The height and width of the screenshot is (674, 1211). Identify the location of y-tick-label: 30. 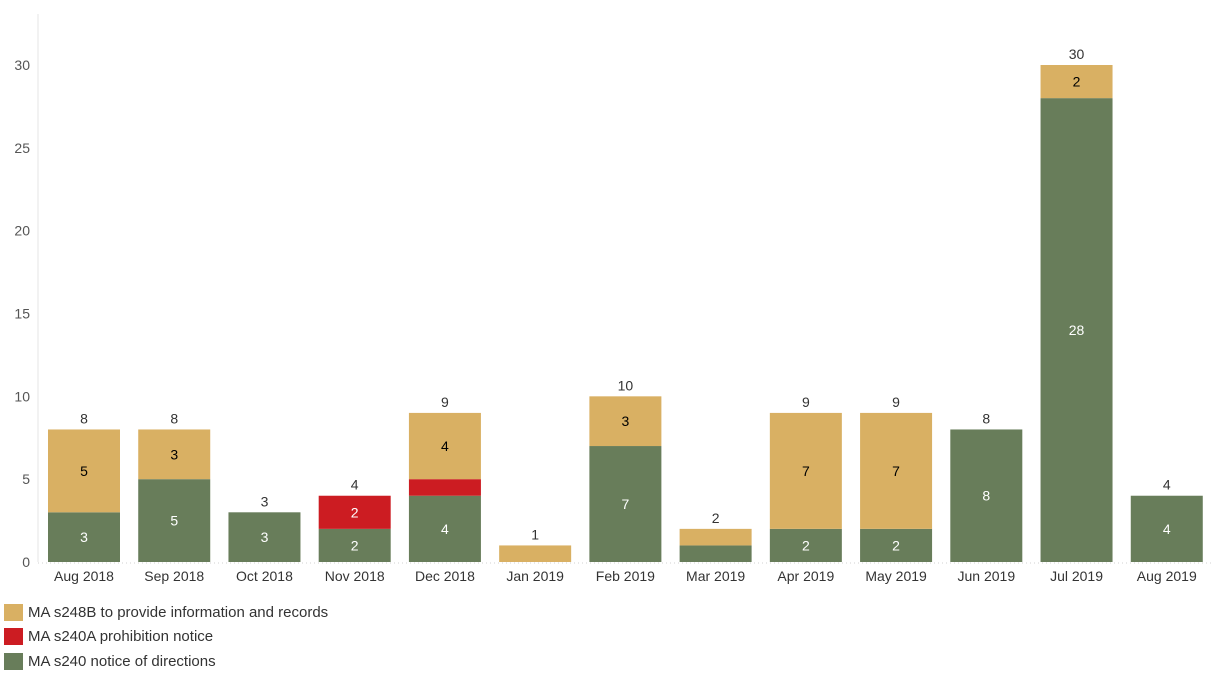
(22, 65).